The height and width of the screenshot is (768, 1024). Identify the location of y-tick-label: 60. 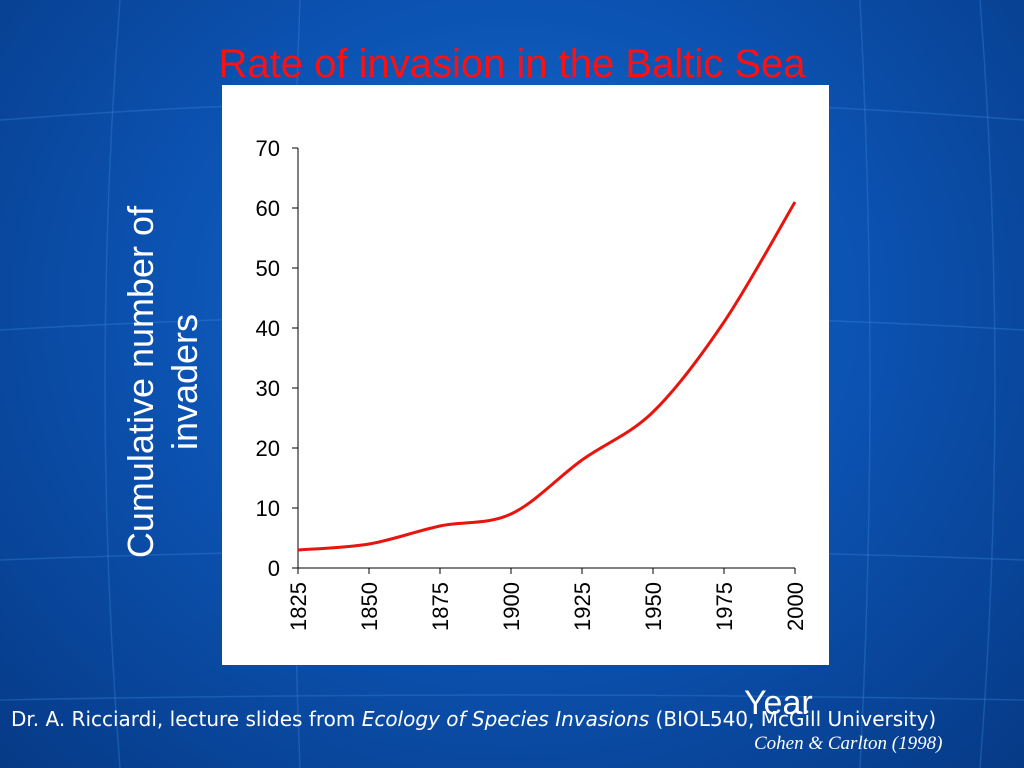
(268, 208).